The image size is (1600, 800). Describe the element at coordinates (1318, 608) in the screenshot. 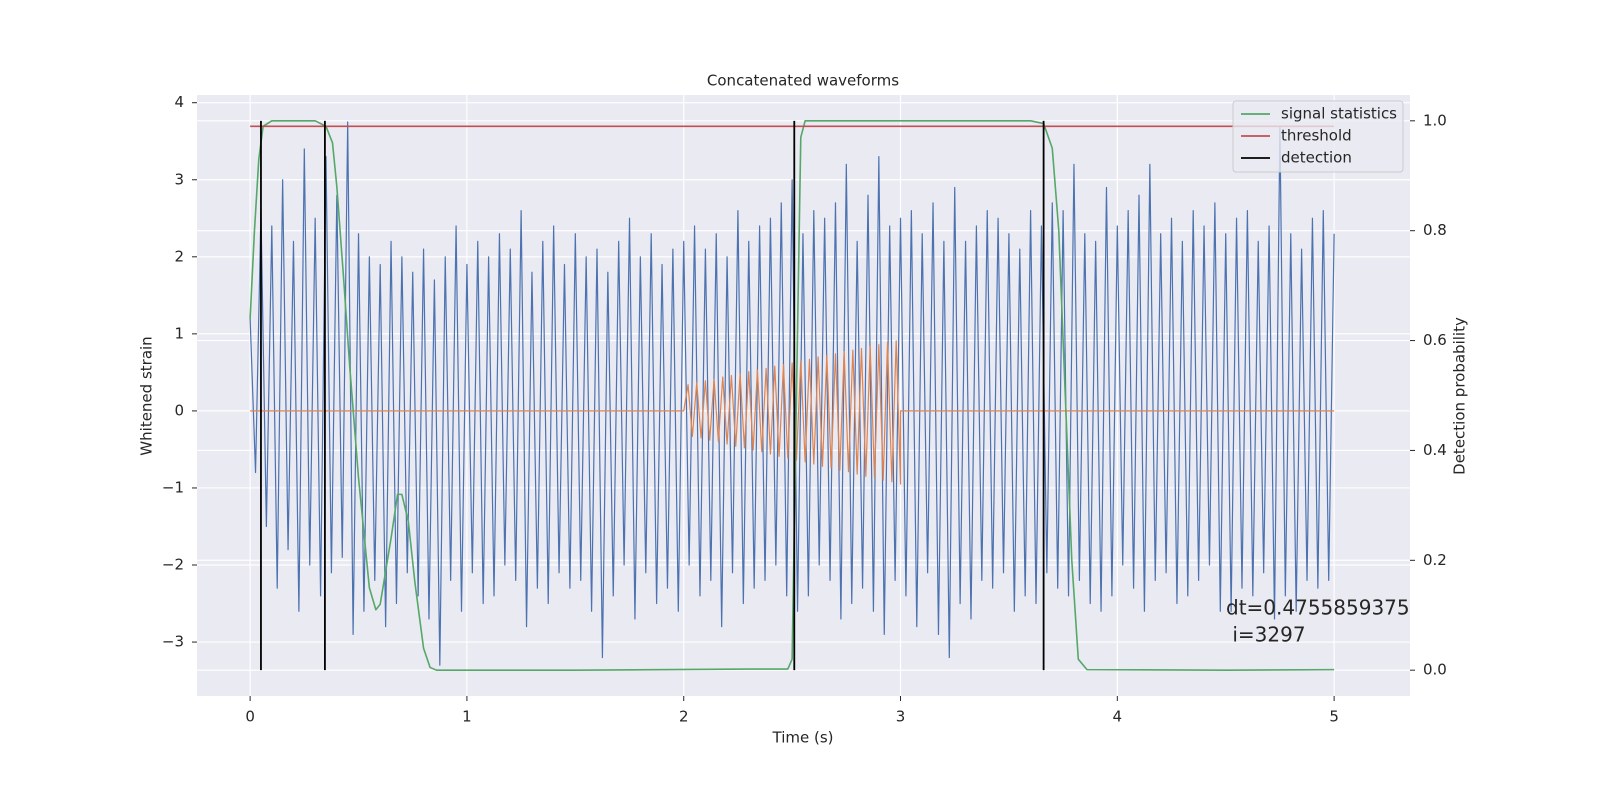

I see `annotation: dt=0.4755859375` at that location.